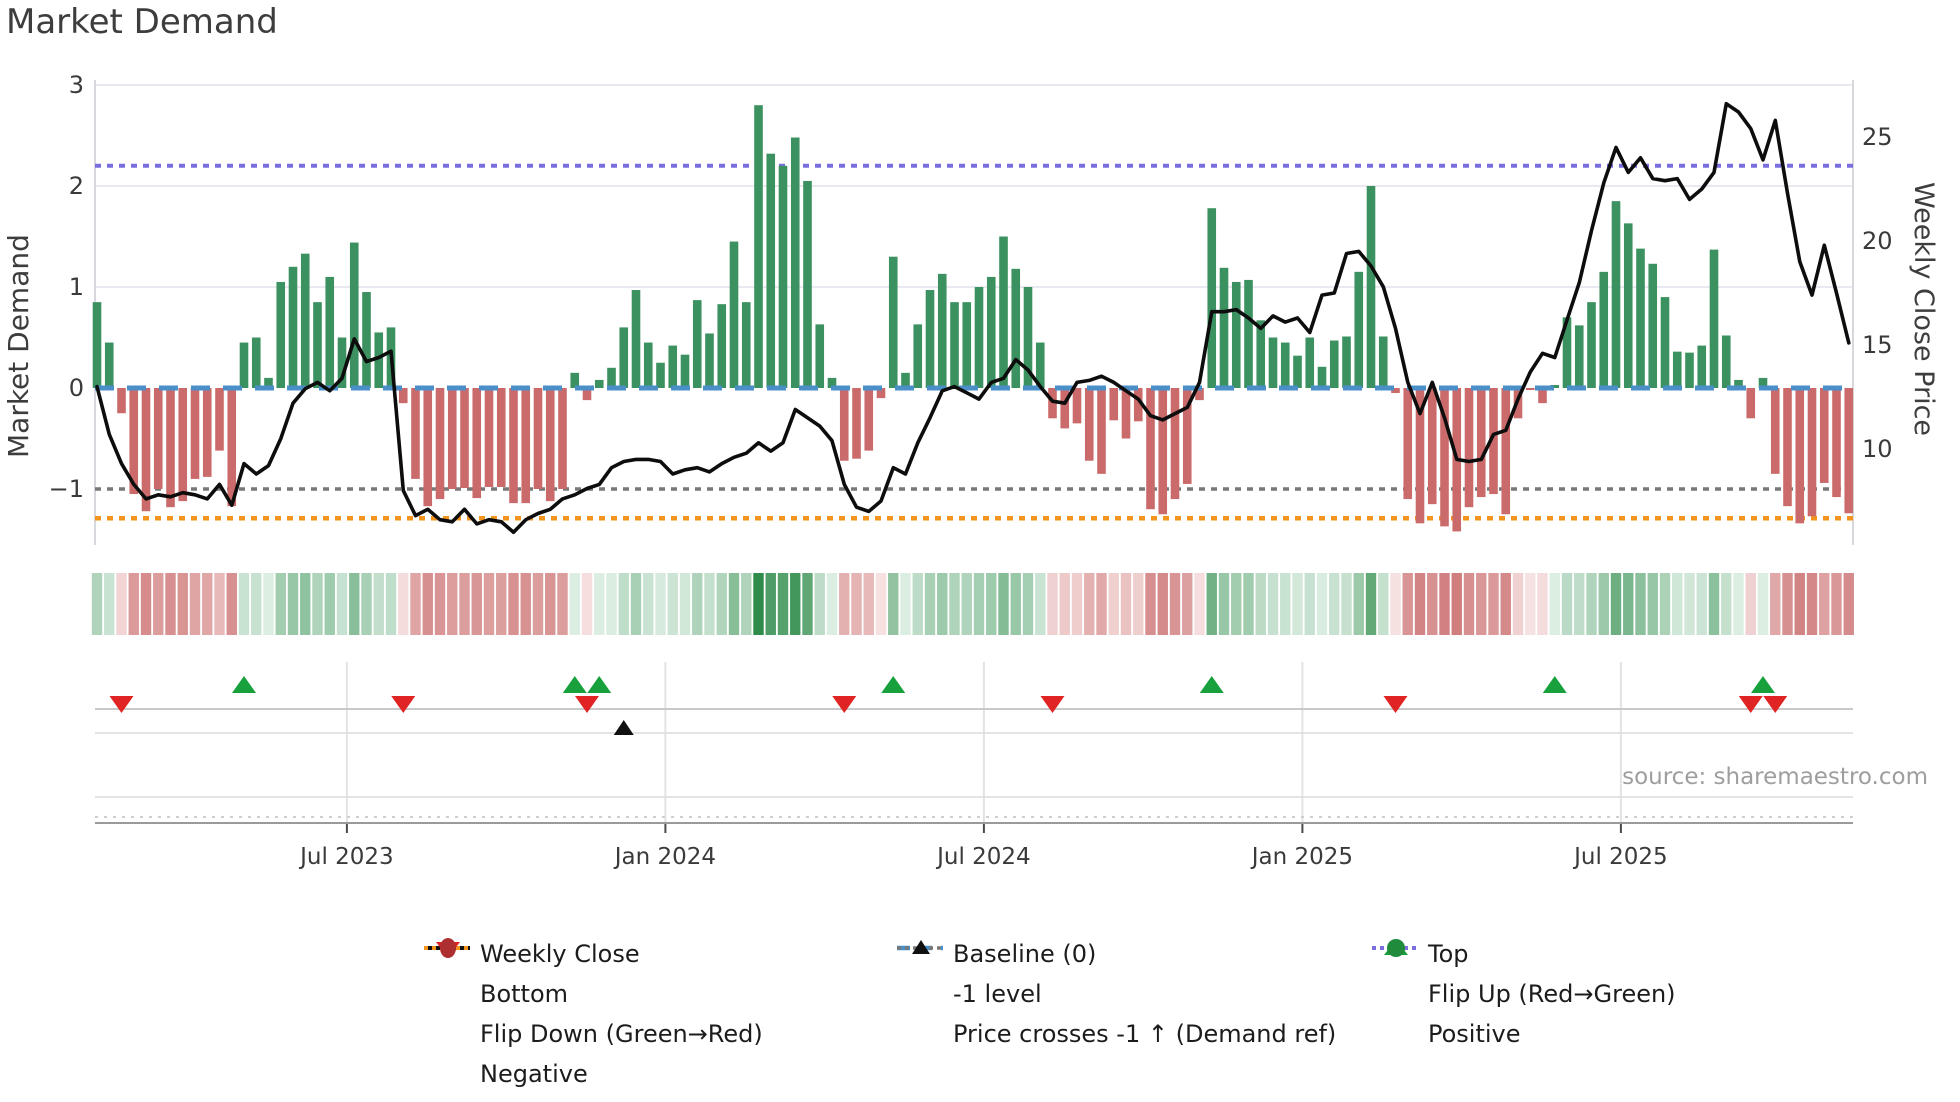 This screenshot has height=1102, width=1960. I want to click on line-dotted-gray-marker, so click(923, 977).